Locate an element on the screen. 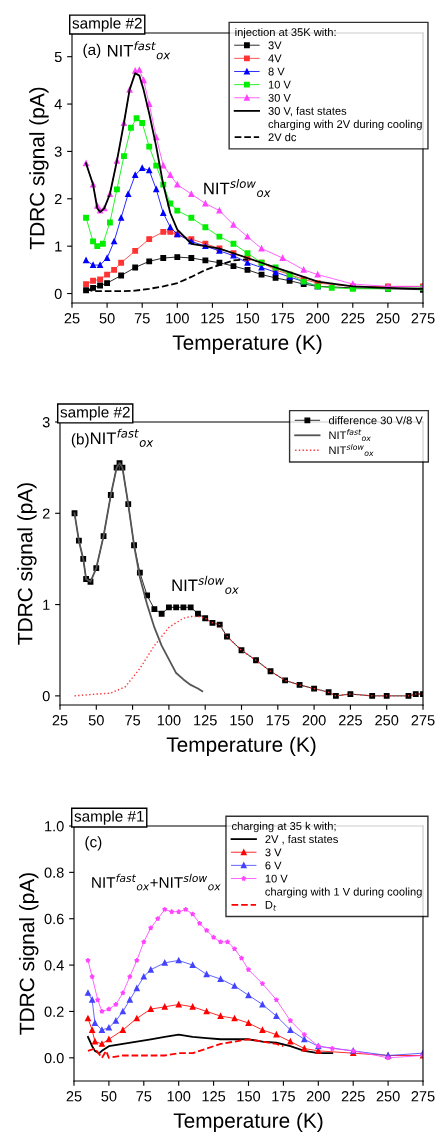 The width and height of the screenshot is (437, 1133). annotation: NIT$^{fast}$$_{ox}$+NIT$^{slow}$$_{ox}$ is located at coordinates (156, 882).